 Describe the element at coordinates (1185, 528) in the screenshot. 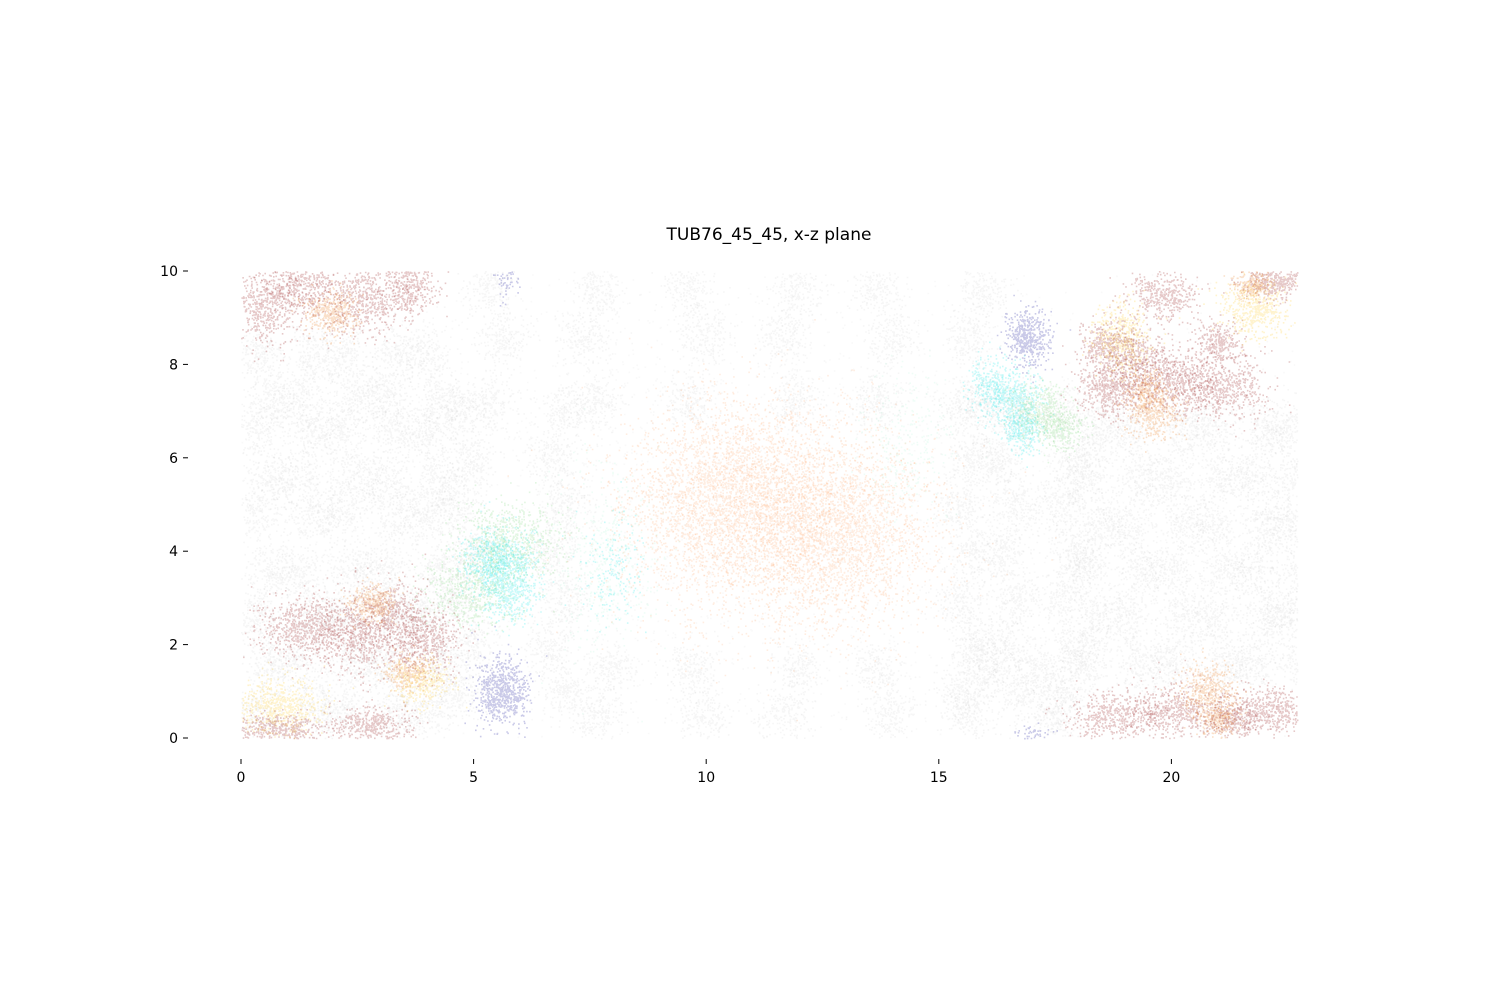

I see `gray-cluster-right-2-3-points` at that location.